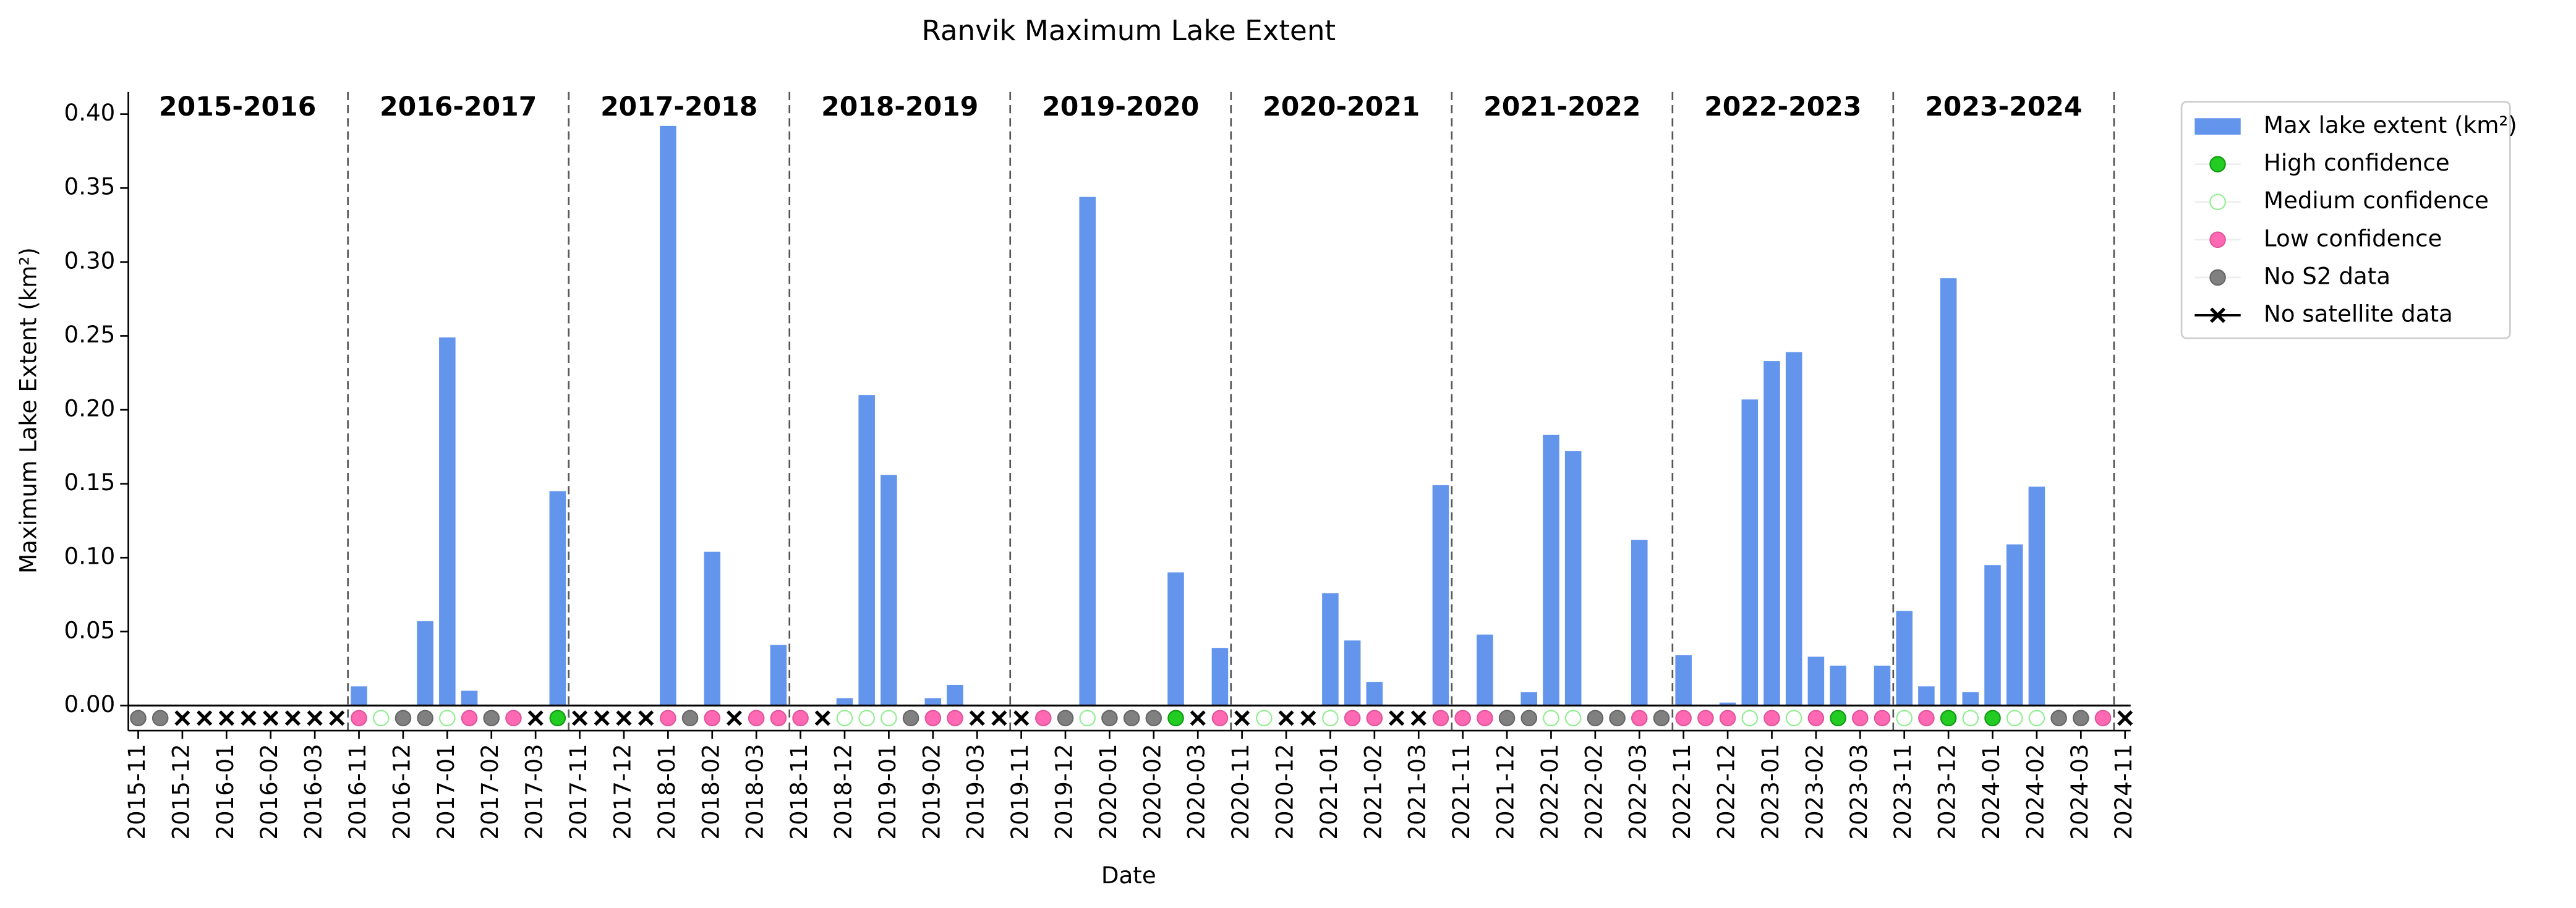 The image size is (2576, 908). I want to click on season-label: 2019-2020, so click(1120, 107).